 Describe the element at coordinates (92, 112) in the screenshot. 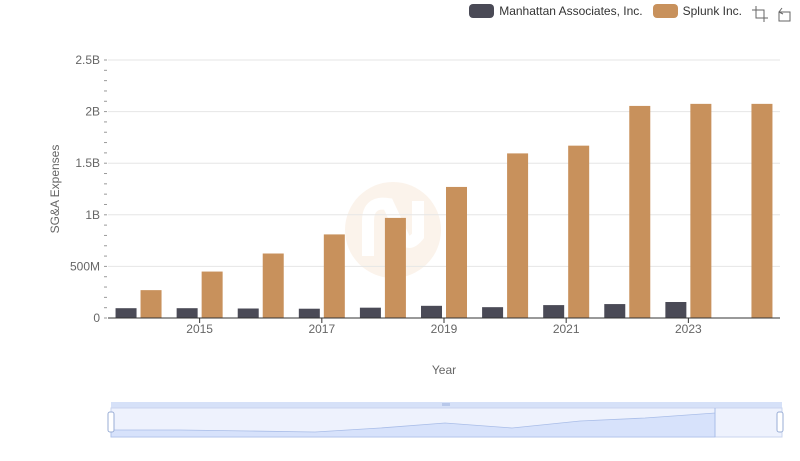

I see `y-tick-label: 2B` at that location.